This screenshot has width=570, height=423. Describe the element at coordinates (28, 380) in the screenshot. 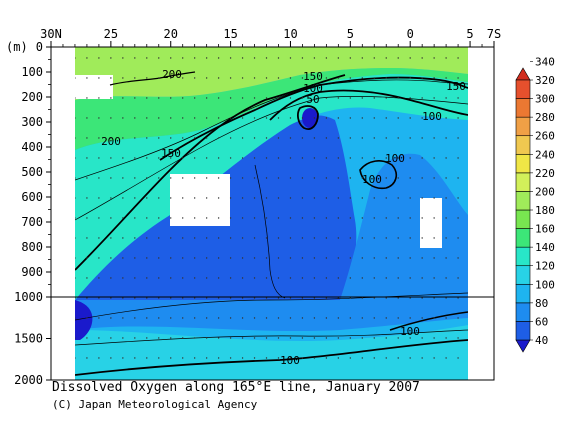

I see `y-tick-label: 2000` at that location.